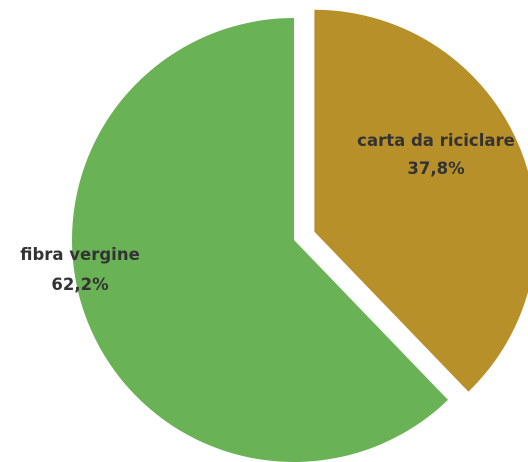 This screenshot has width=528, height=462. Describe the element at coordinates (436, 168) in the screenshot. I see `slice-value-carta-da-riciclare: 37,8%` at that location.